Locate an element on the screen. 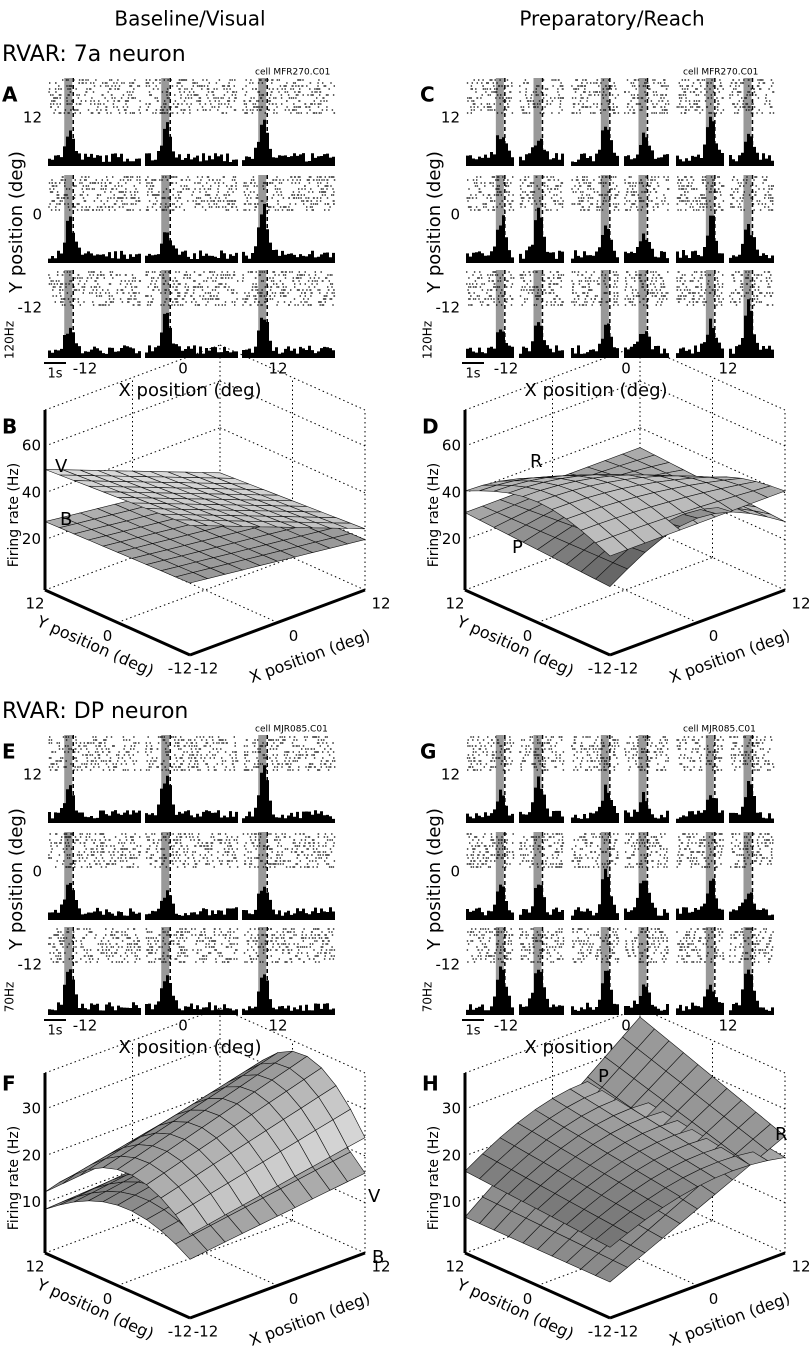 Image resolution: width=812 pixels, height=1352 pixels. z-tick-label: 10 is located at coordinates (451, 1202).